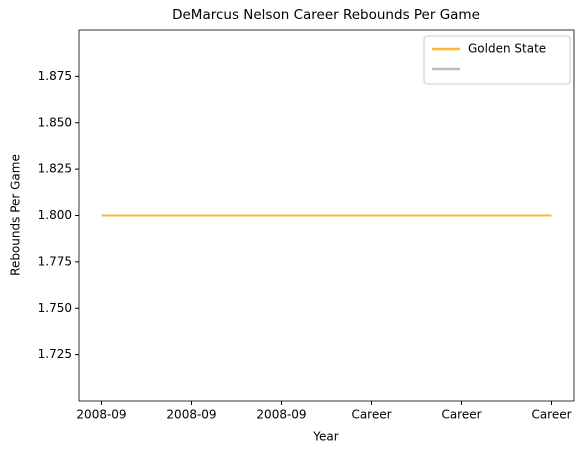  What do you see at coordinates (55, 261) in the screenshot?
I see `y-tick-label: 1.775` at bounding box center [55, 261].